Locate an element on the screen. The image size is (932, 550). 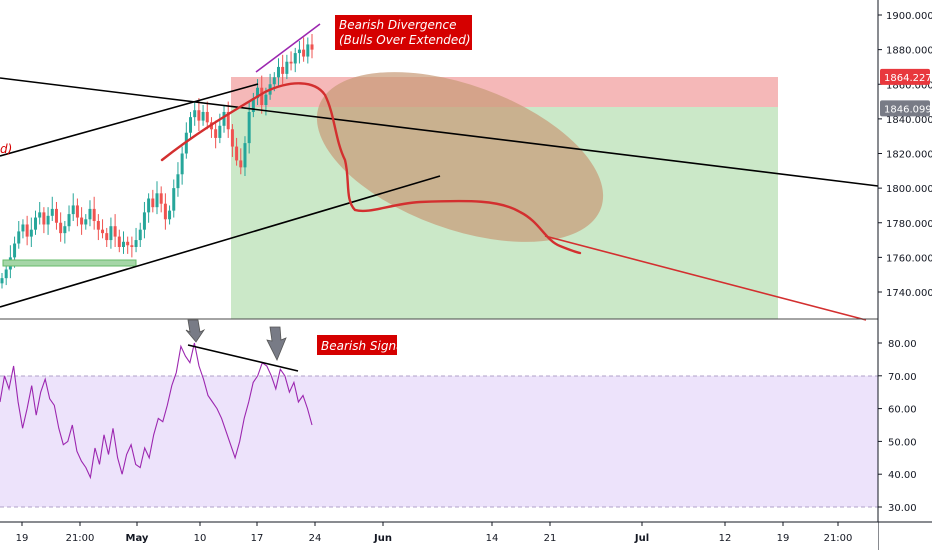
price-tick-label: 1780.000 is located at coordinates (909, 224).